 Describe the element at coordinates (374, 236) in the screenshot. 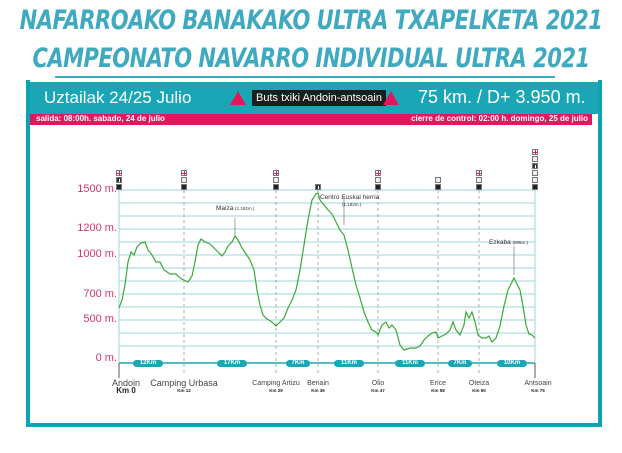

I see `annotation-leaders` at that location.